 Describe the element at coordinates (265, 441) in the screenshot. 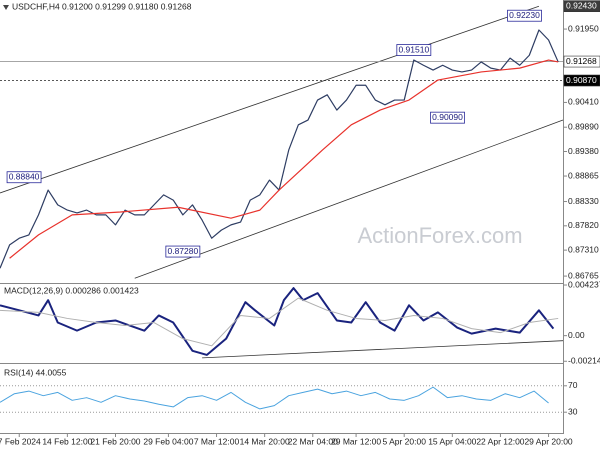

I see `x-tick-label: 14 Mar 20:00` at that location.